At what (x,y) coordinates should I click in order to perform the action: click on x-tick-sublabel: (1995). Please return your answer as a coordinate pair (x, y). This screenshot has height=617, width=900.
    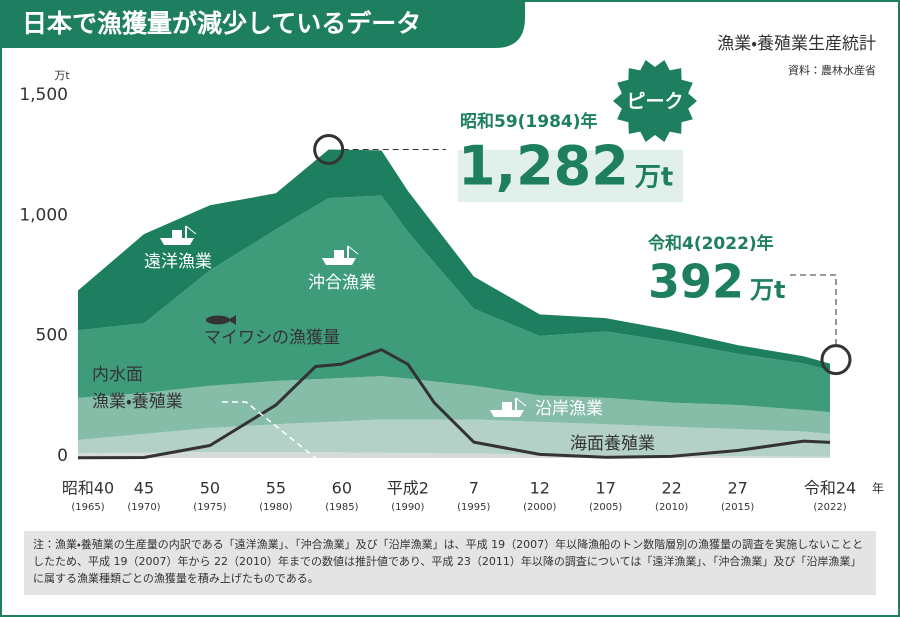
    Looking at the image, I should click on (473, 507).